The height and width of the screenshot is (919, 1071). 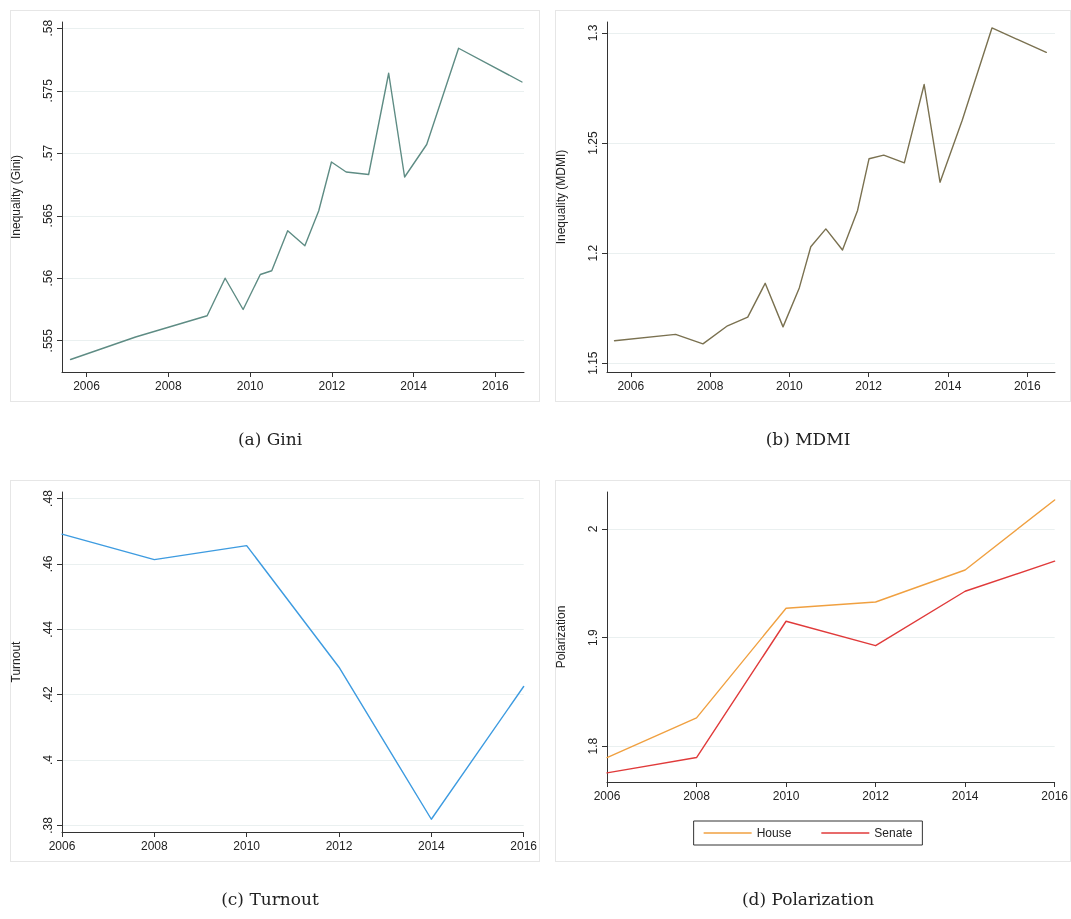 What do you see at coordinates (48, 215) in the screenshot?
I see `y-tick-label: .565` at bounding box center [48, 215].